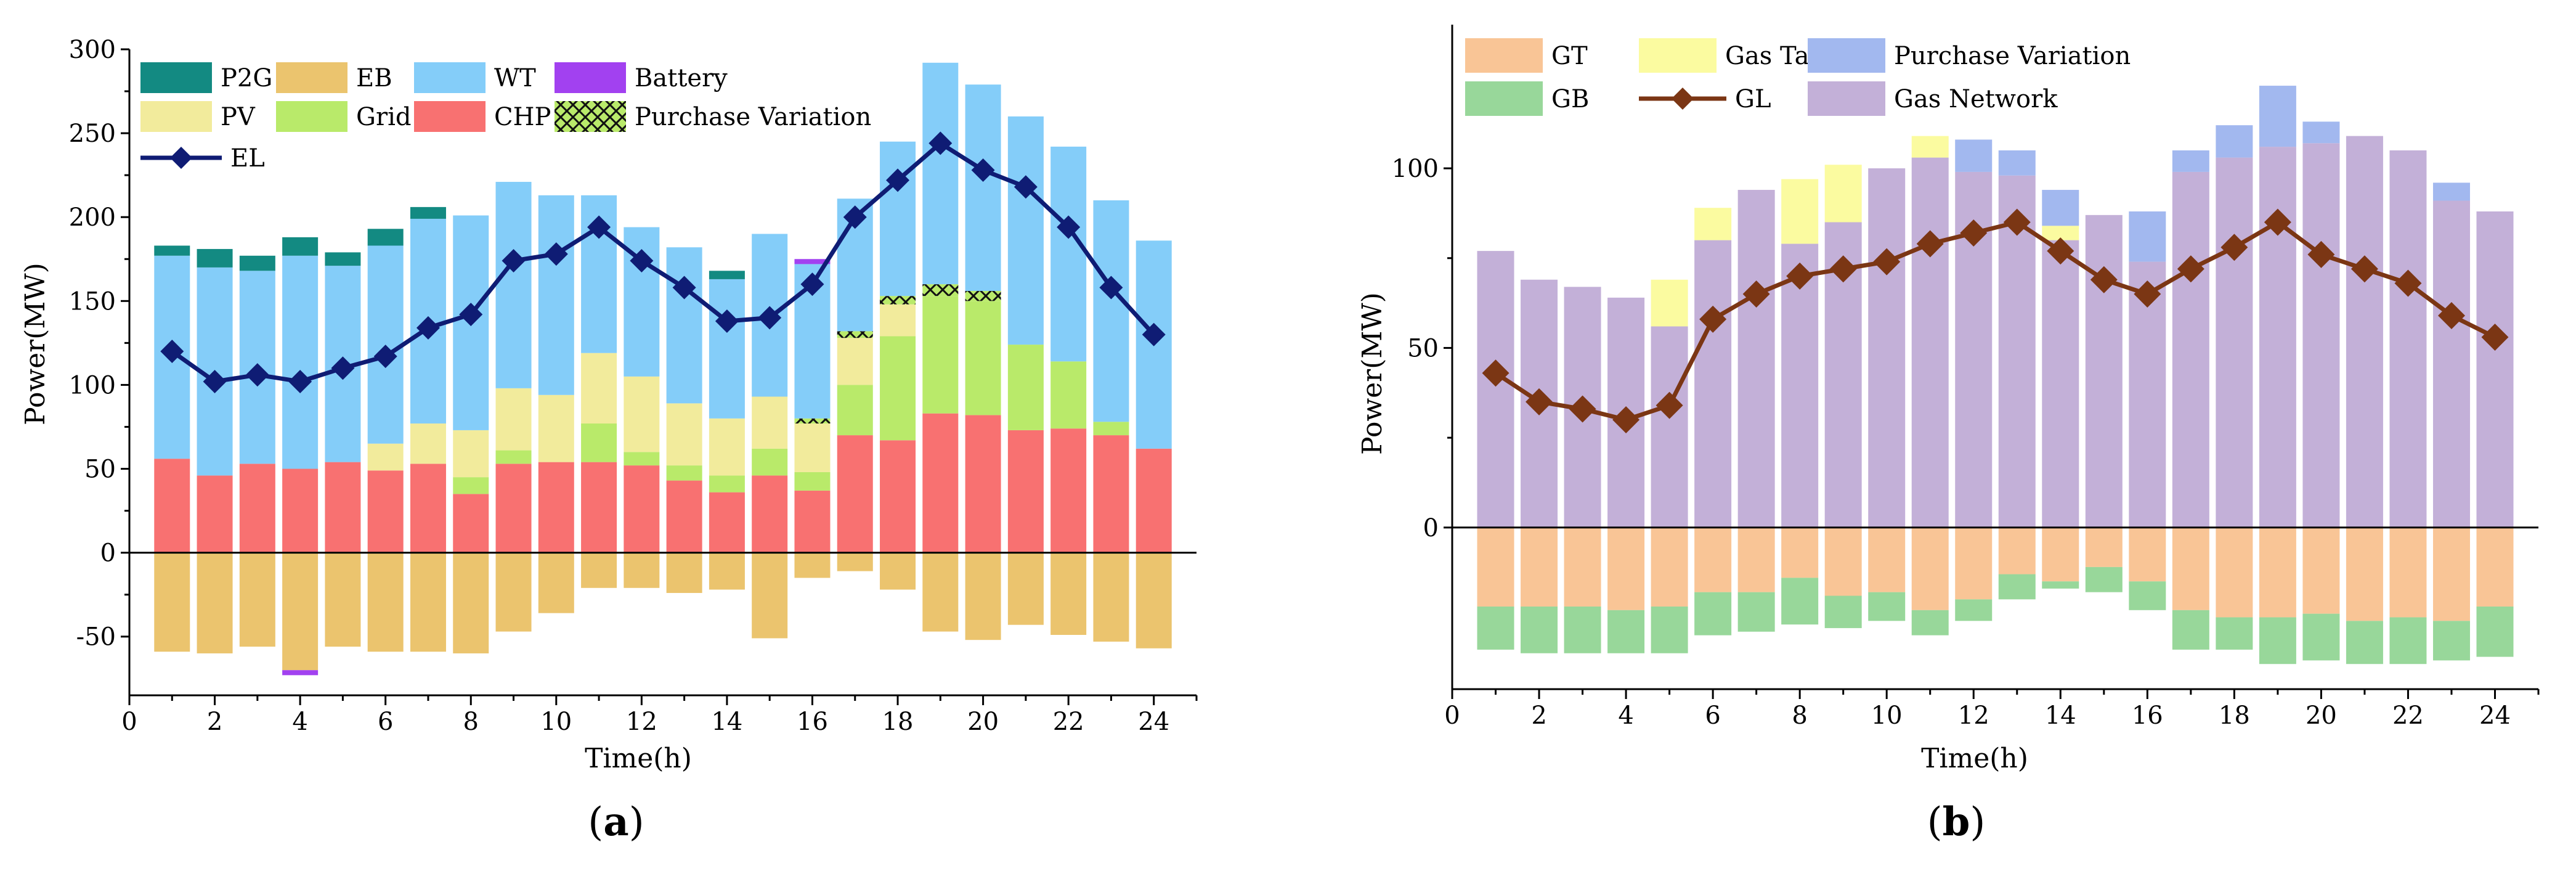 This screenshot has height=871, width=2576. Describe the element at coordinates (1930, 623) in the screenshot. I see `bar-gb-h11` at that location.